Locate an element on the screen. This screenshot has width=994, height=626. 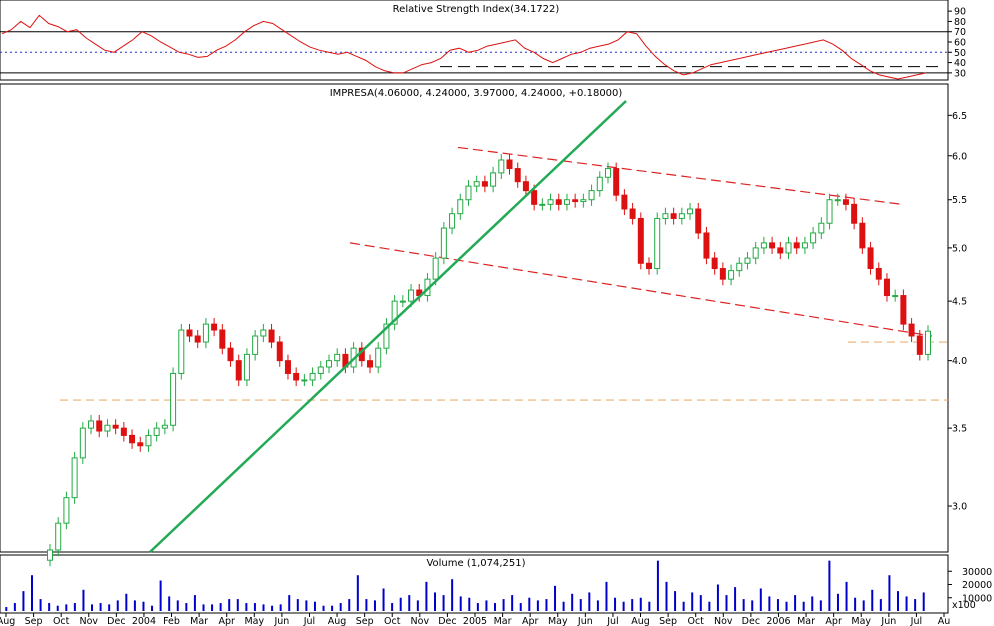
x-tick-label: 2004 is located at coordinates (144, 621).